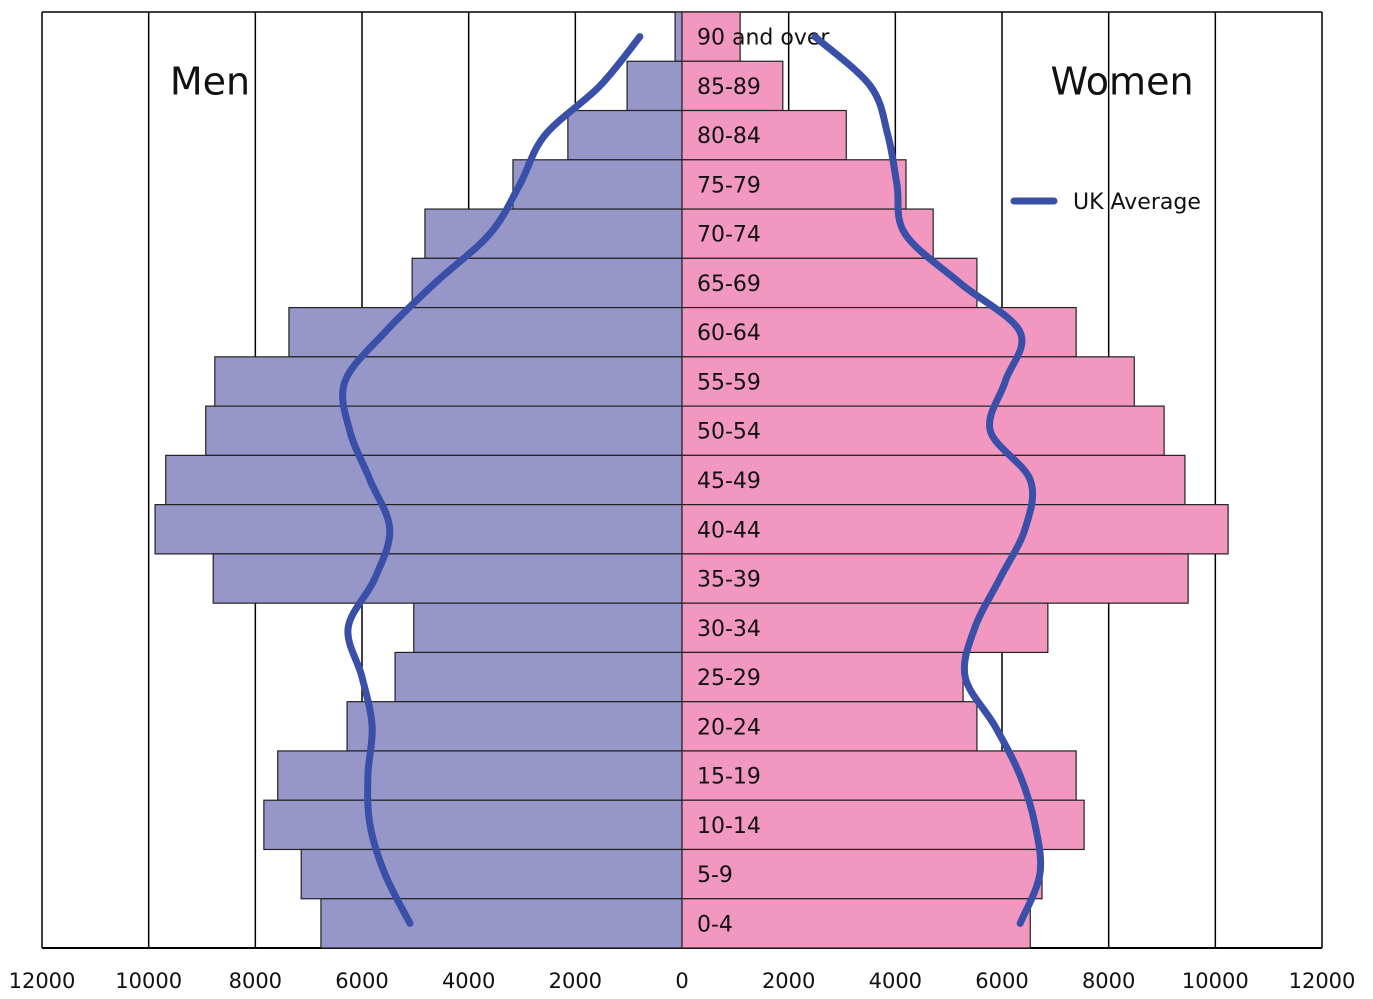  I want to click on age-label: 60-64, so click(729, 333).